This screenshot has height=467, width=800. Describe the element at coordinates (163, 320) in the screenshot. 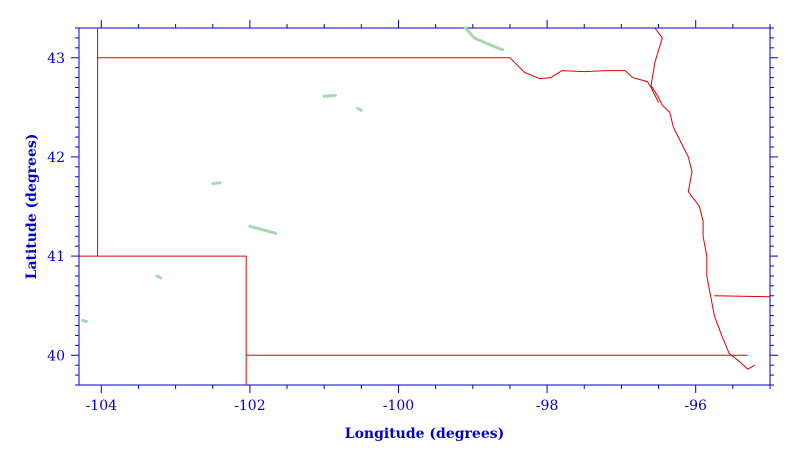

I see `colorado-north-border` at that location.